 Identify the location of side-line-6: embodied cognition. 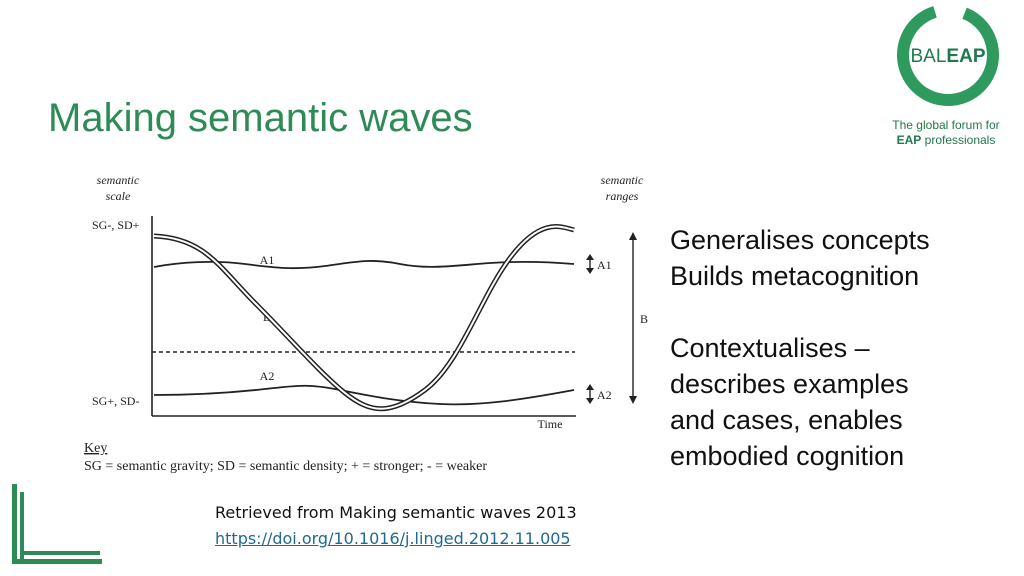
(787, 456).